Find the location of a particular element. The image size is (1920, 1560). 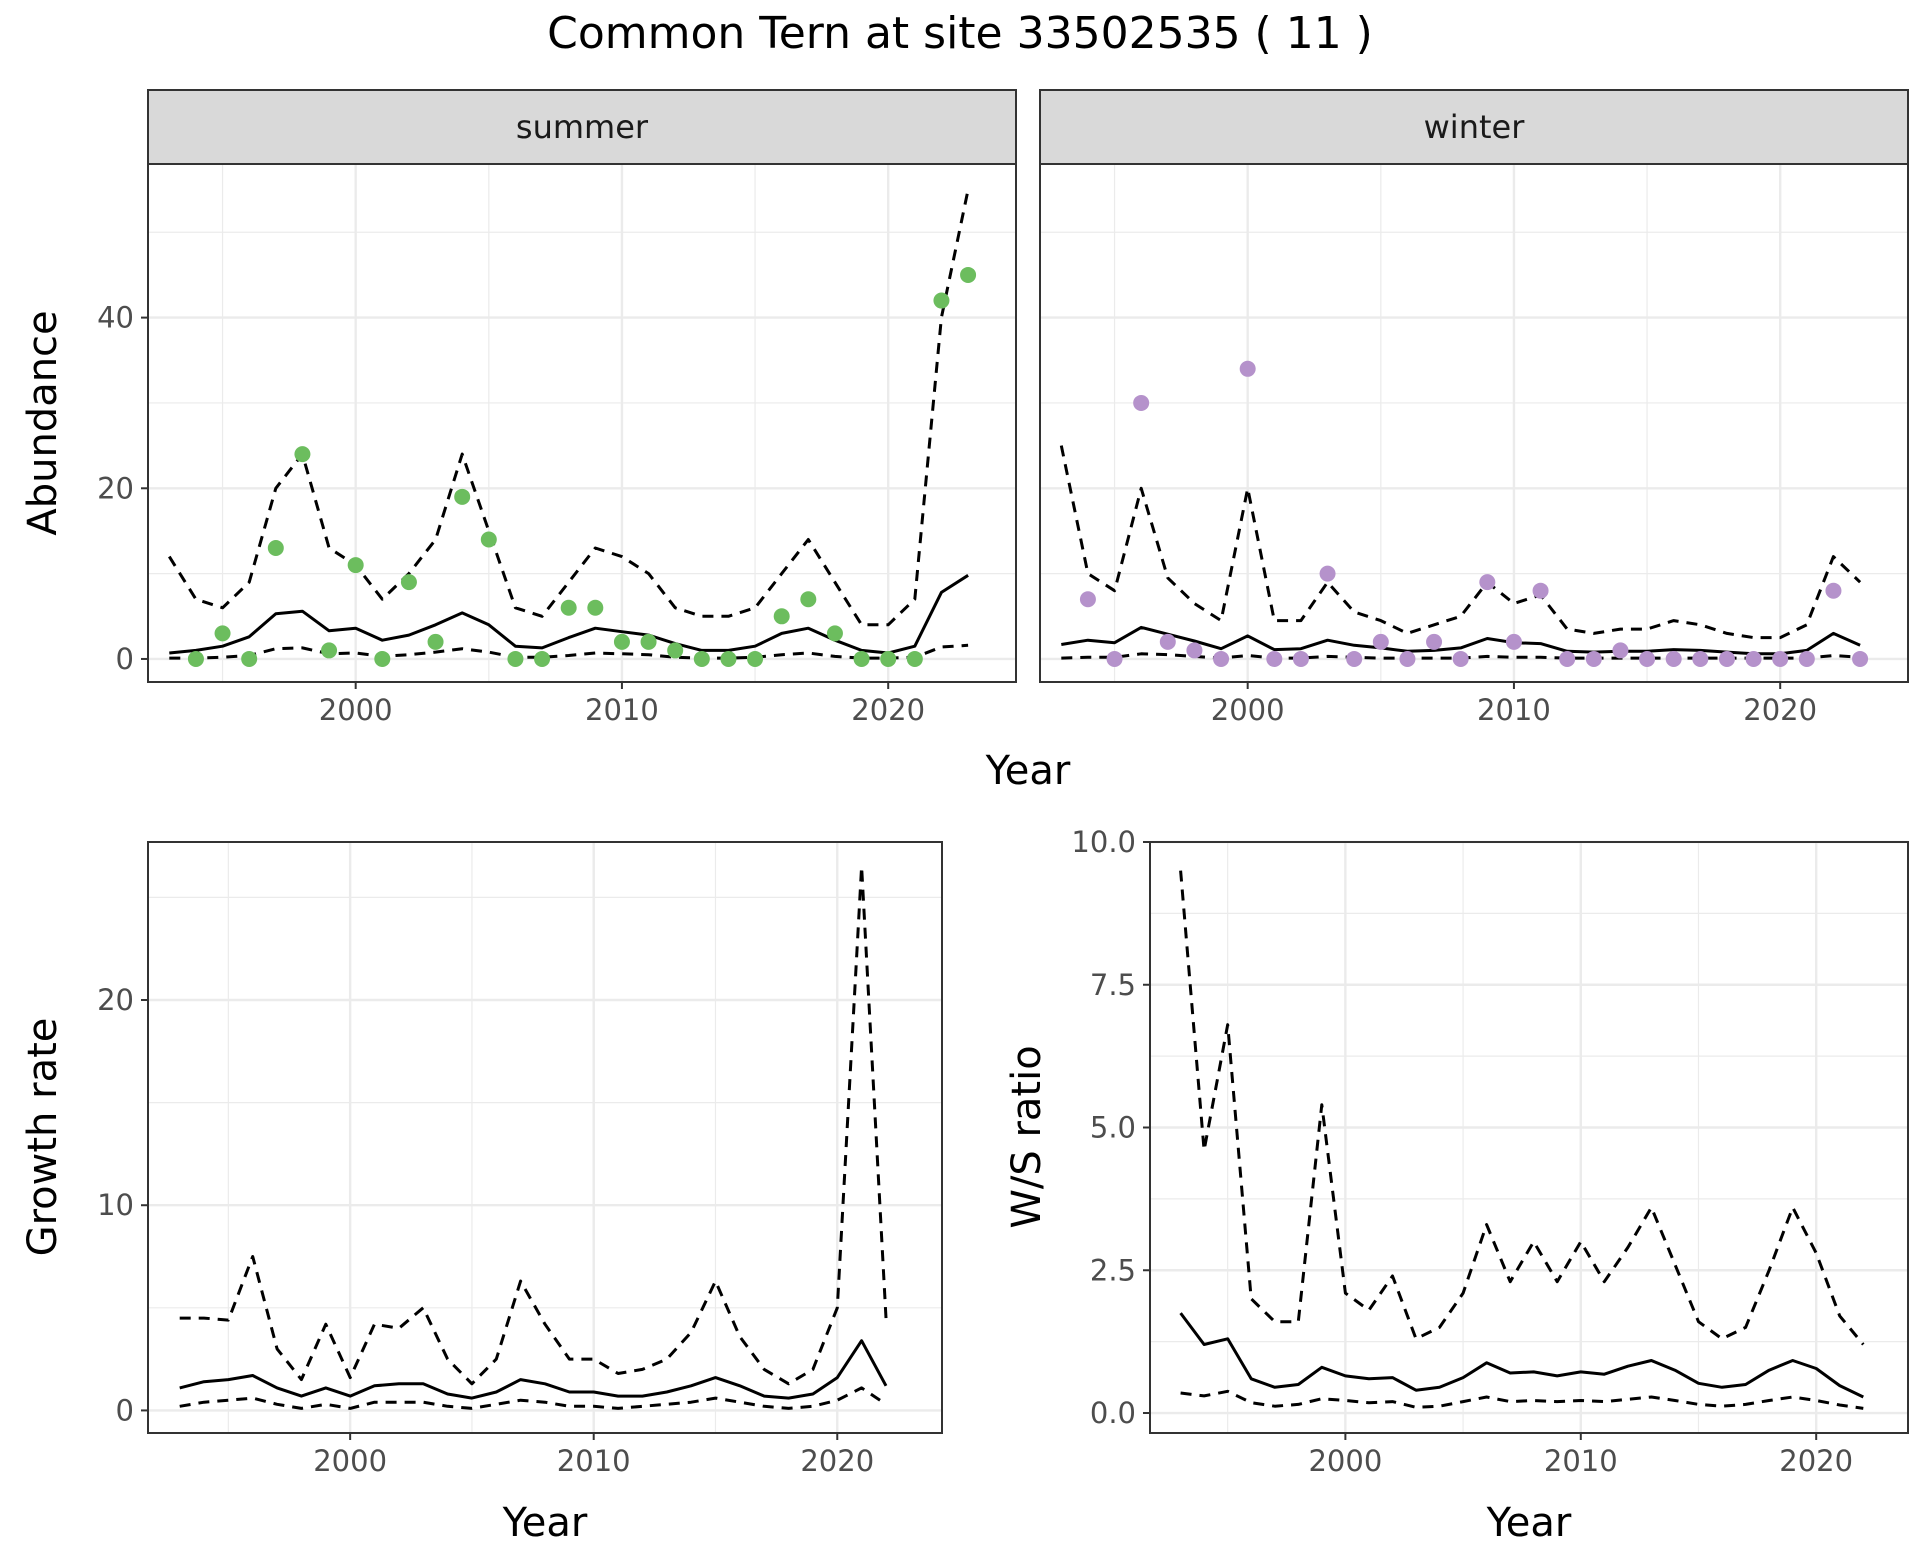

y-tick-label: 0.0 is located at coordinates (1113, 1413).